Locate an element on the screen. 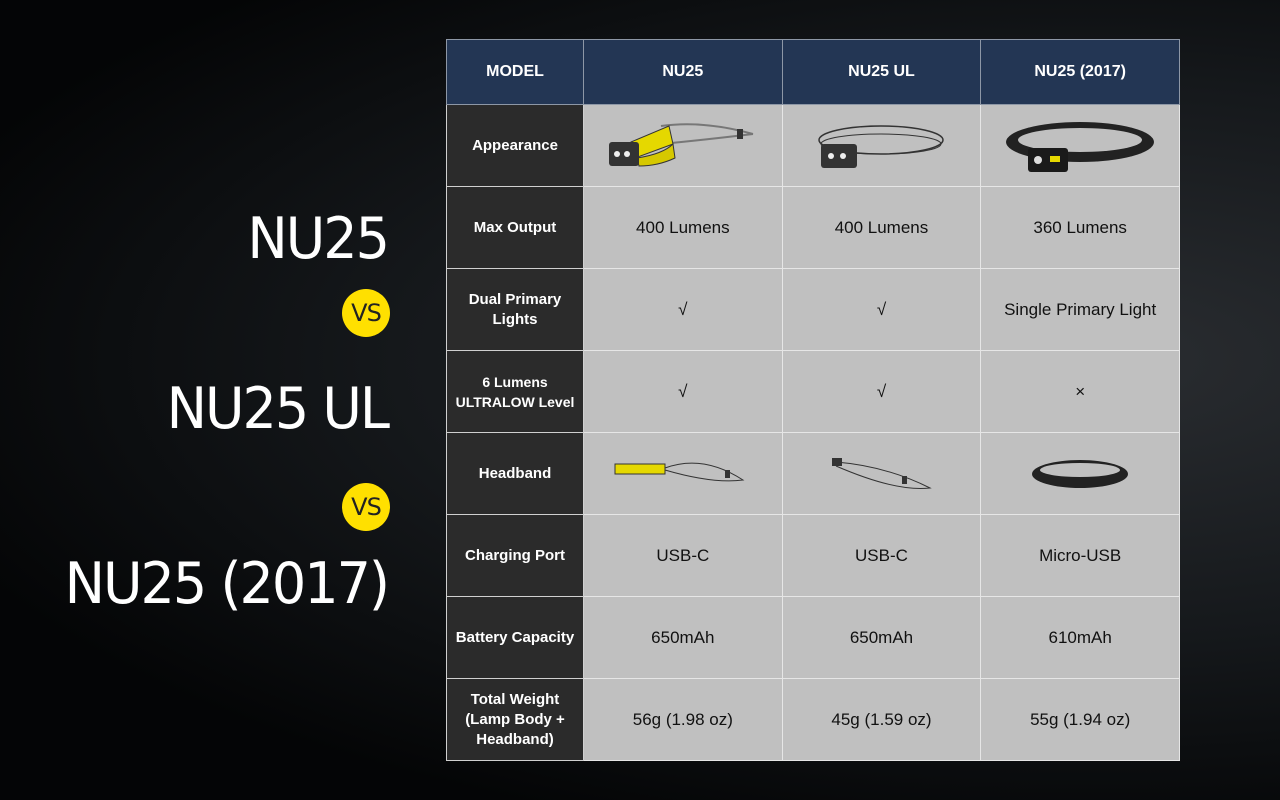 The width and height of the screenshot is (1280, 800). table-row: Charging Port USB-C USB-C Micro-USB is located at coordinates (813, 555).